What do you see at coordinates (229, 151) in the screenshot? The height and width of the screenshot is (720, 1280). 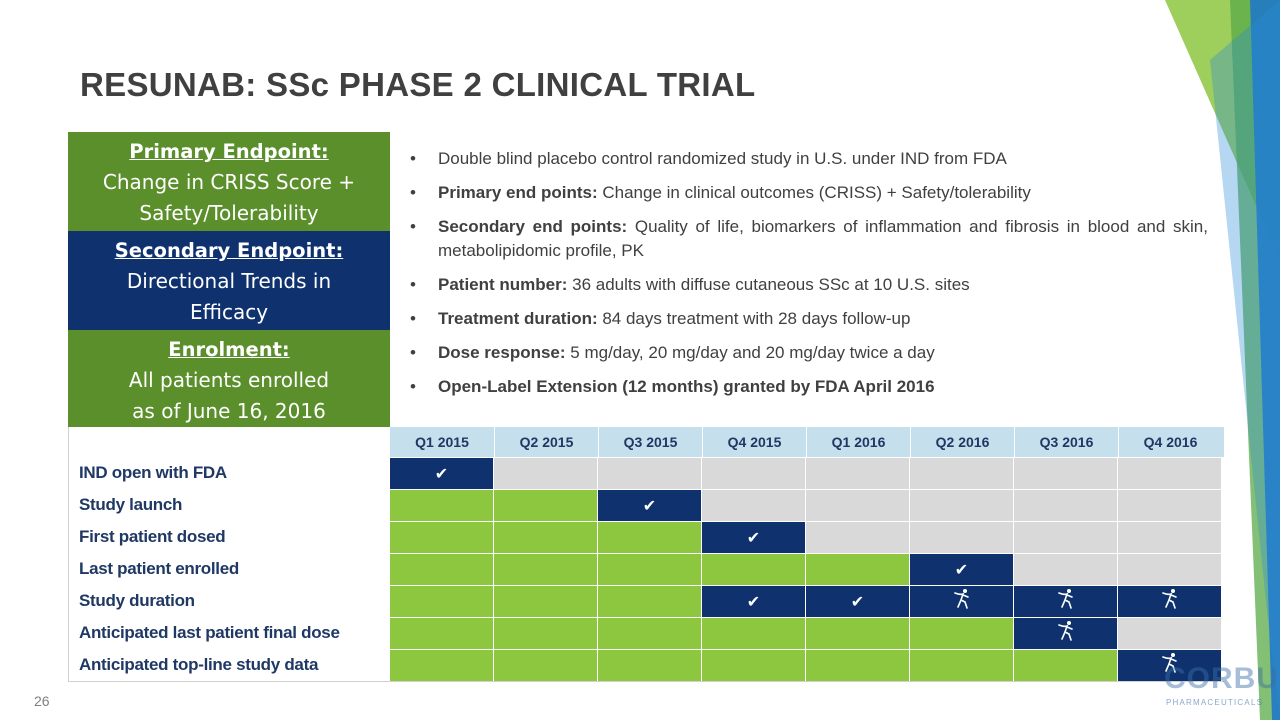 I see `primary-endpoint-heading: Primary Endpoint:` at bounding box center [229, 151].